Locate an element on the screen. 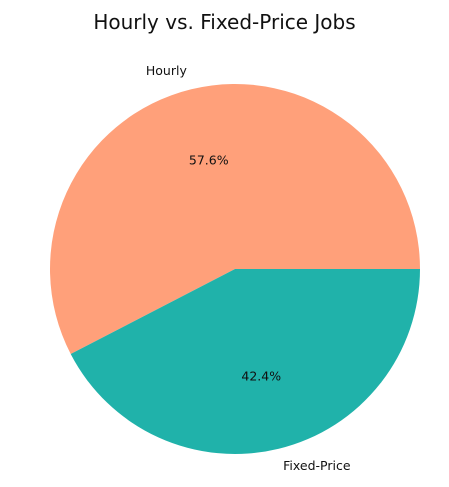  slice-label-fixed-price: Fixed-Price is located at coordinates (317, 465).